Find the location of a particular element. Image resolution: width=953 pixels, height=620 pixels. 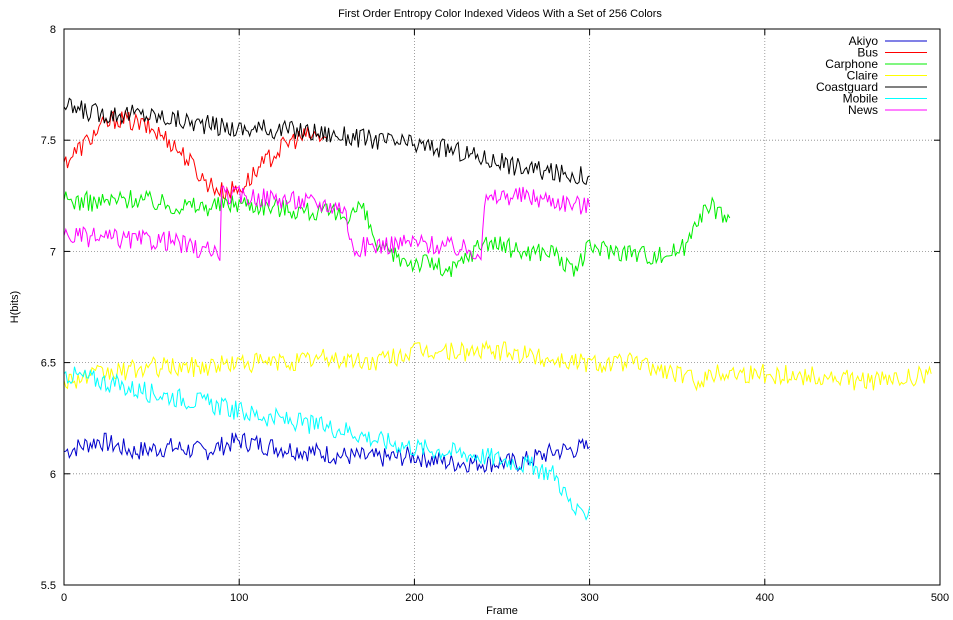

y-tick-label: 6.5 is located at coordinates (48, 364).